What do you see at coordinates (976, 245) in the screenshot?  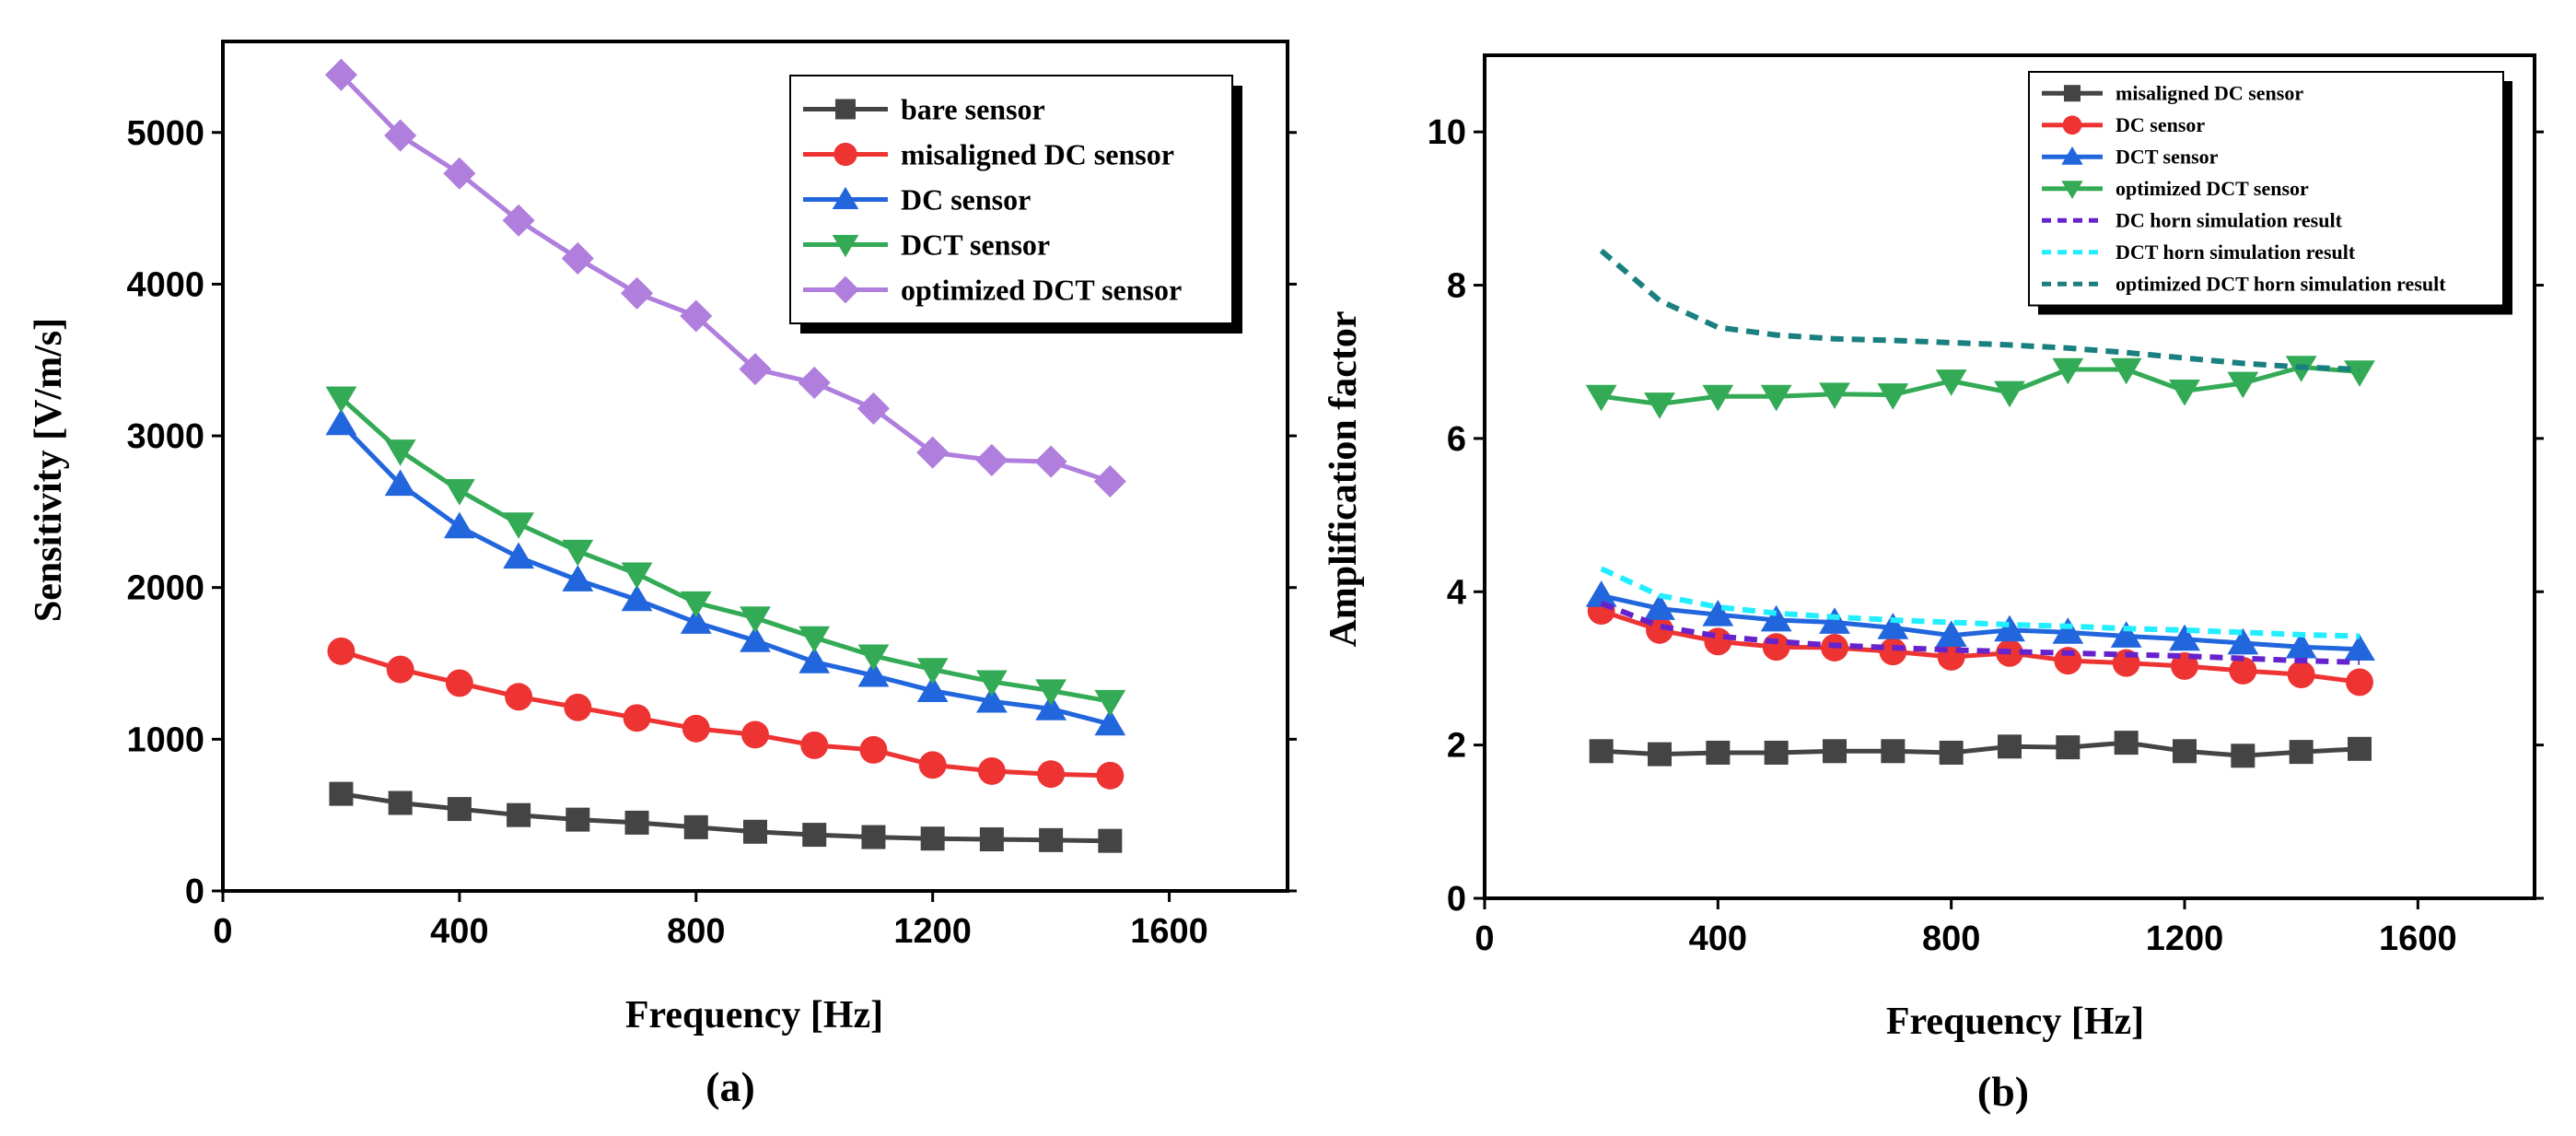 I see `chart-a-legend-label: DCT sensor` at bounding box center [976, 245].